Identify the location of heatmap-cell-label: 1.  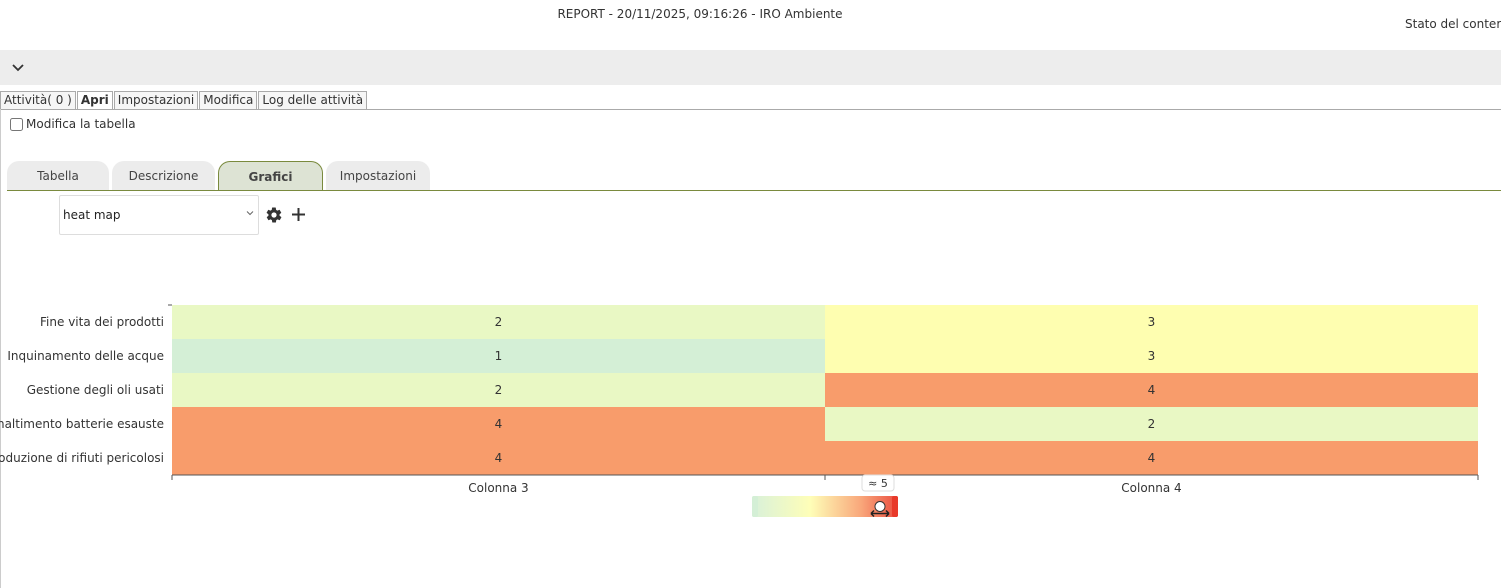
(499, 356).